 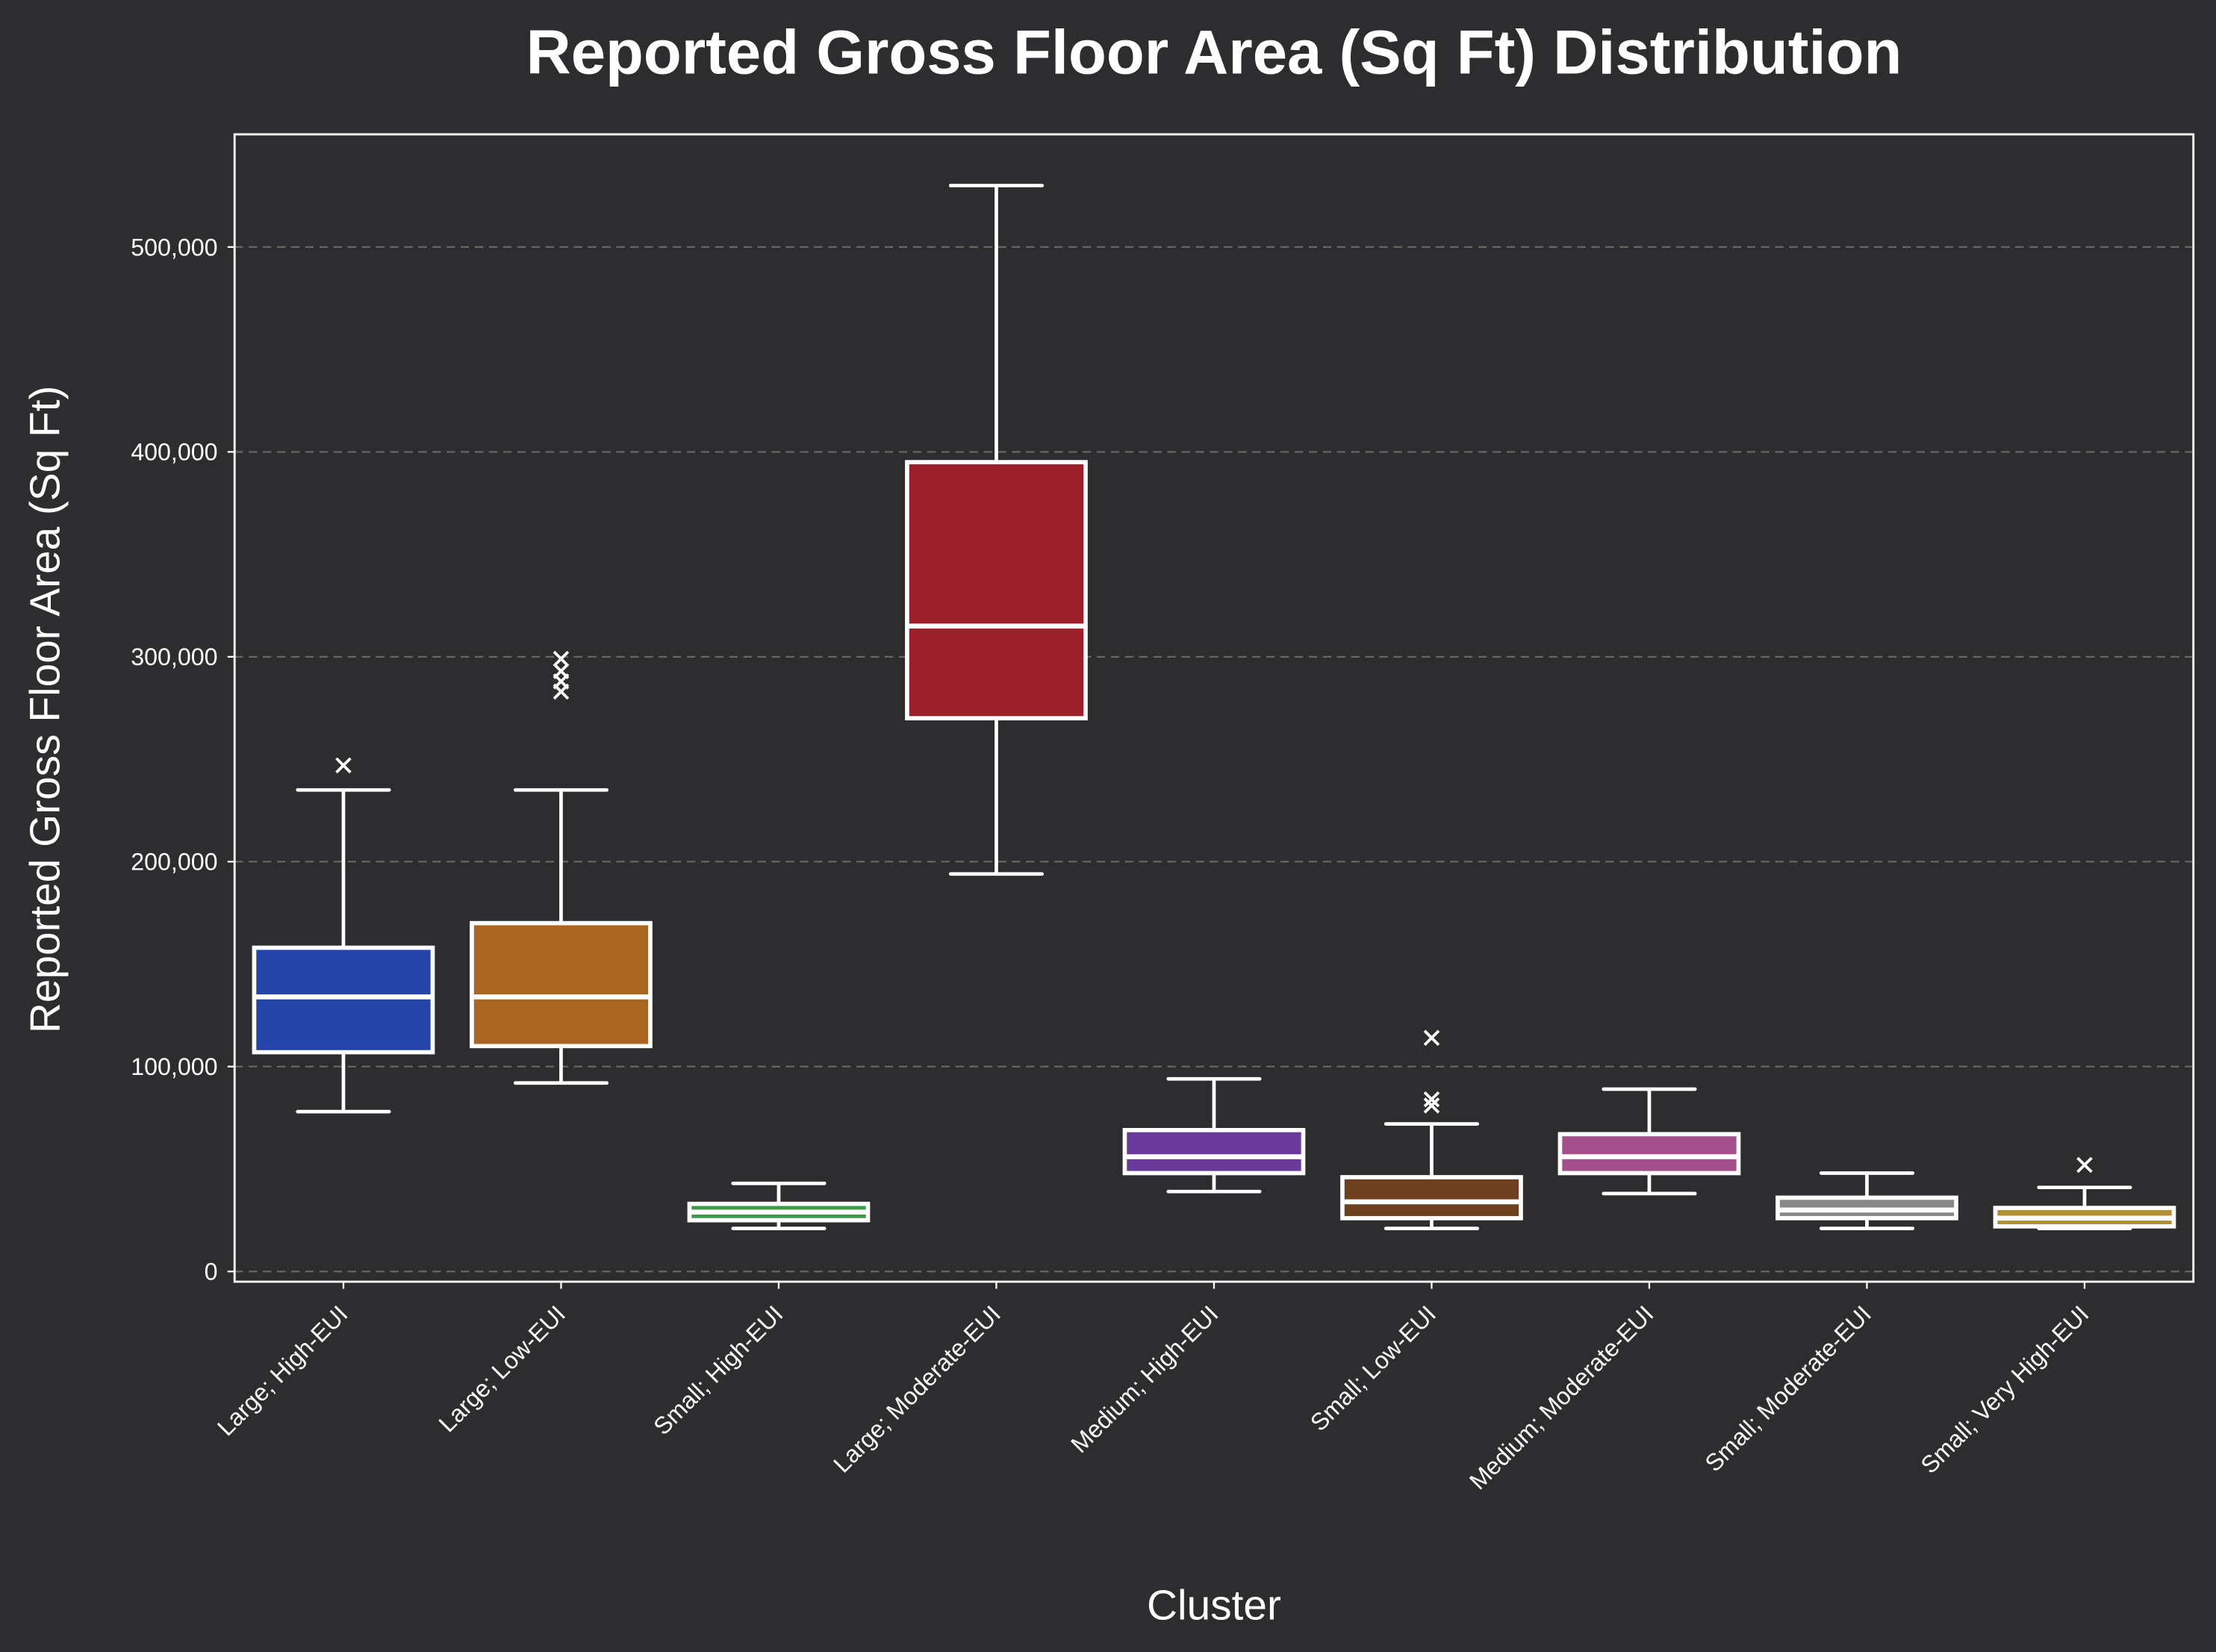 What do you see at coordinates (1562, 1397) in the screenshot?
I see `x-tick-label: Medium; Moderate-EUI` at bounding box center [1562, 1397].